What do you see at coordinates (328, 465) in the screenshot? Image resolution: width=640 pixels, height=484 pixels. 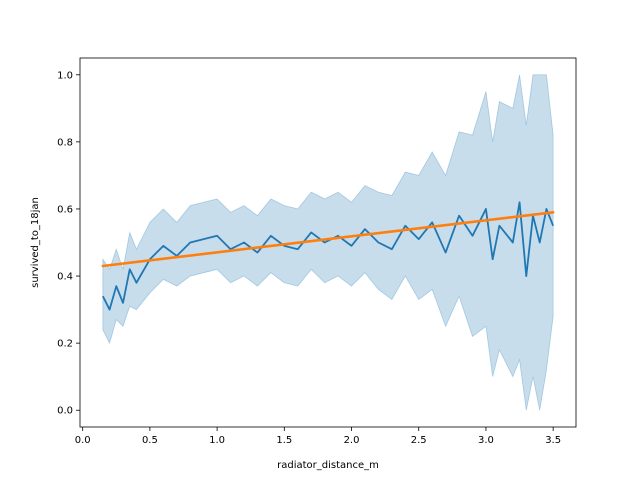 I see `x-axis-label: radiator_distance_m` at bounding box center [328, 465].